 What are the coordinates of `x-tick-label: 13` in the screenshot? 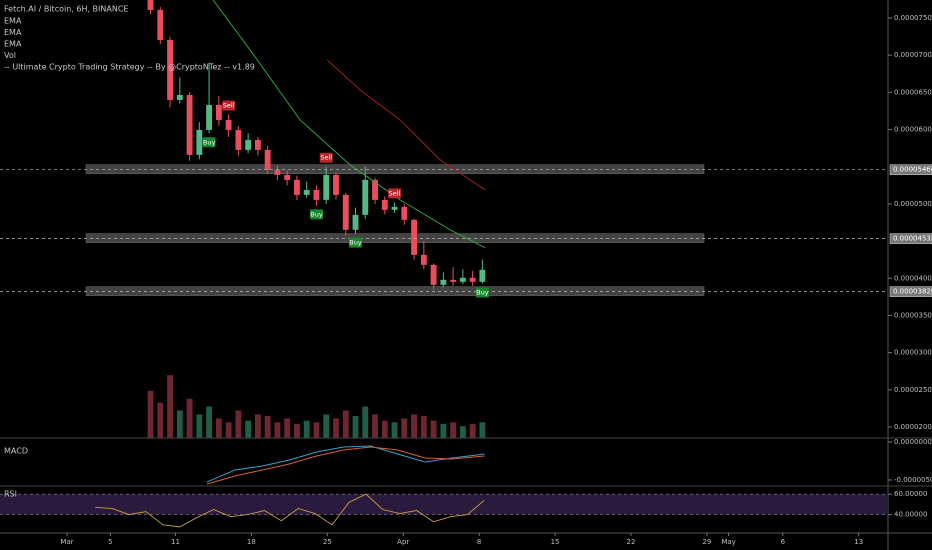 It's located at (858, 542).